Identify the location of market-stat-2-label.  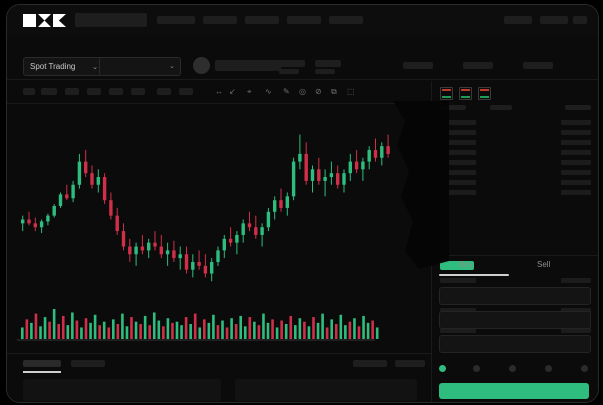
(325, 71).